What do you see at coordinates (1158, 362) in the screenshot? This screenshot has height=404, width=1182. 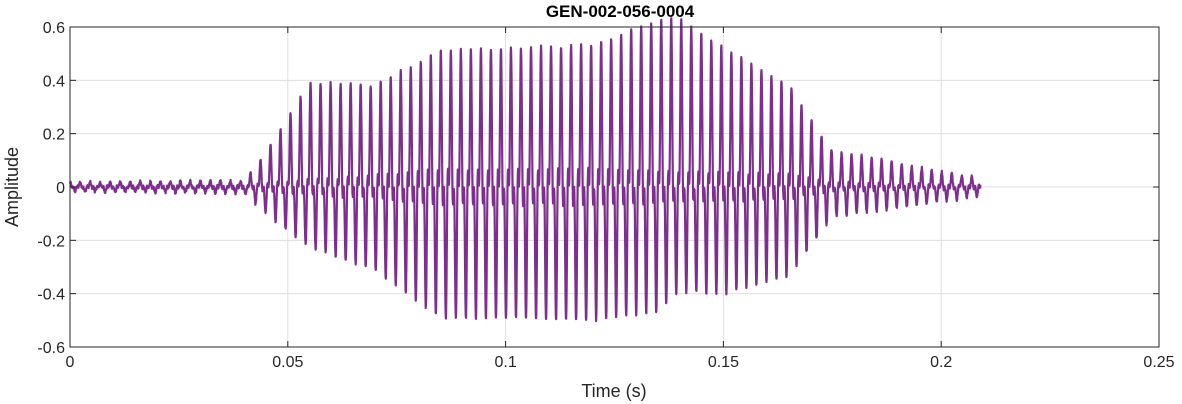 I see `x-tick-label: 0.25` at bounding box center [1158, 362].